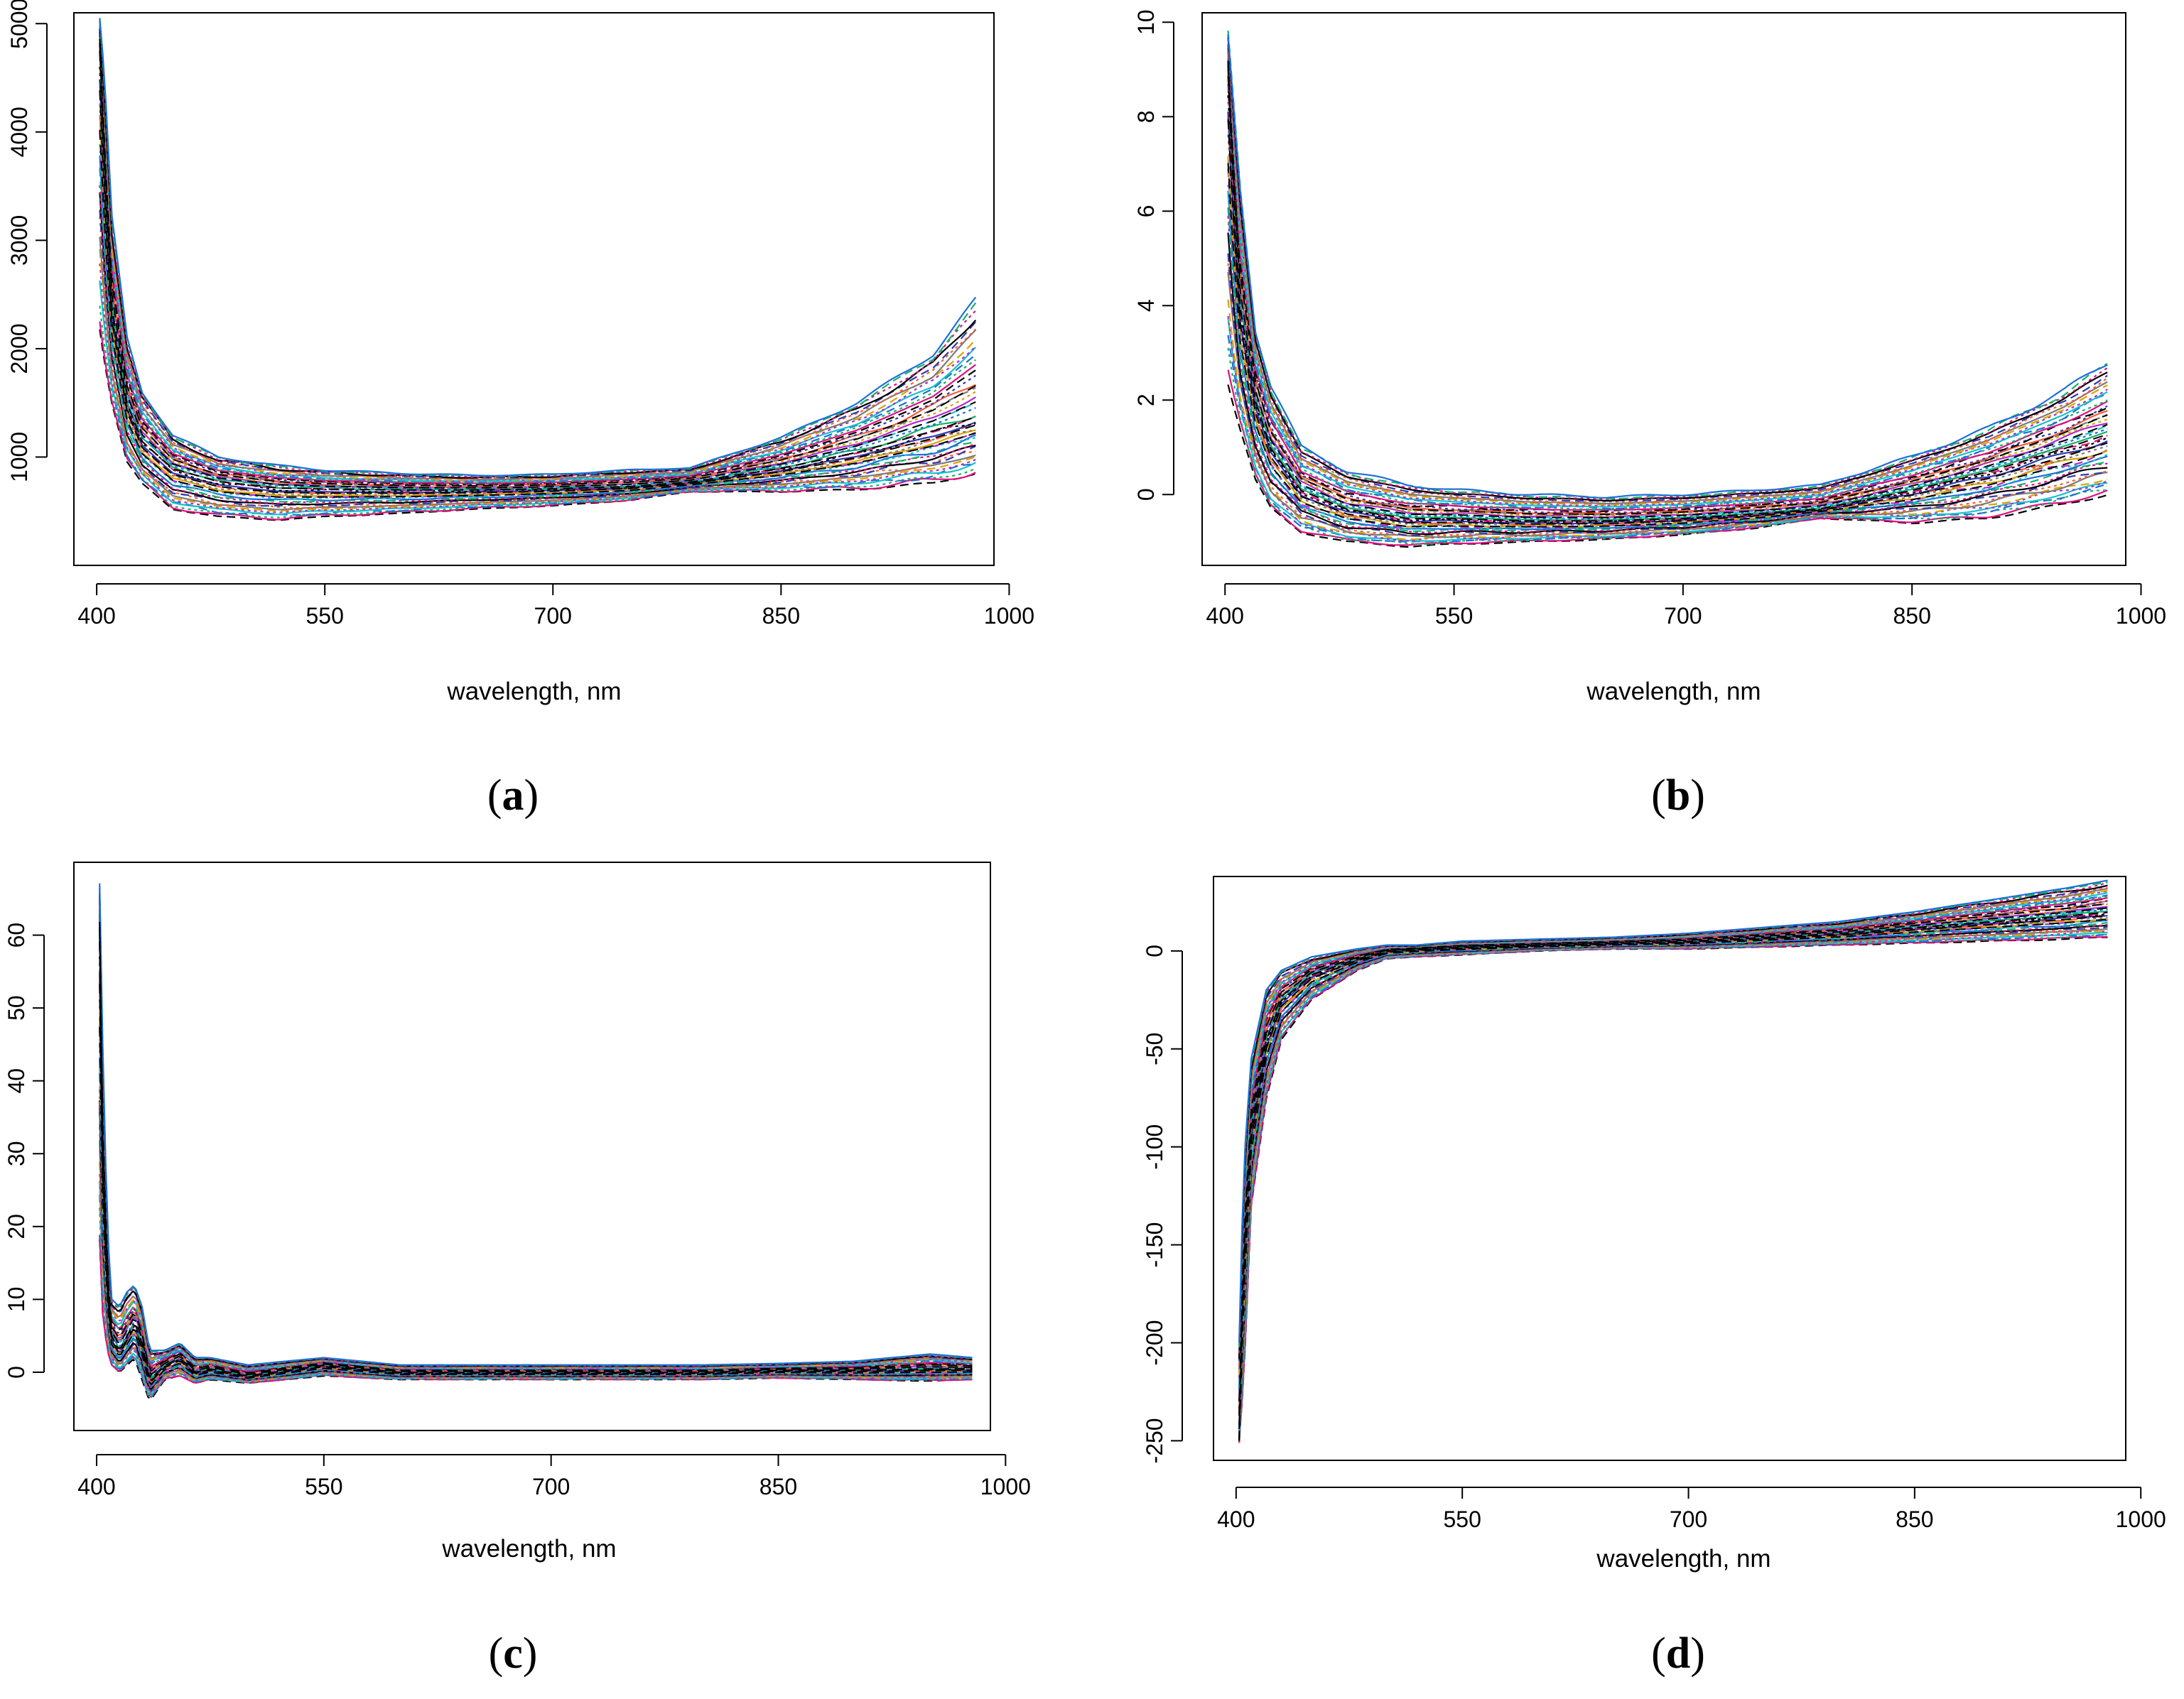 The width and height of the screenshot is (2184, 1699). I want to click on plot-frame-b, so click(1664, 289).